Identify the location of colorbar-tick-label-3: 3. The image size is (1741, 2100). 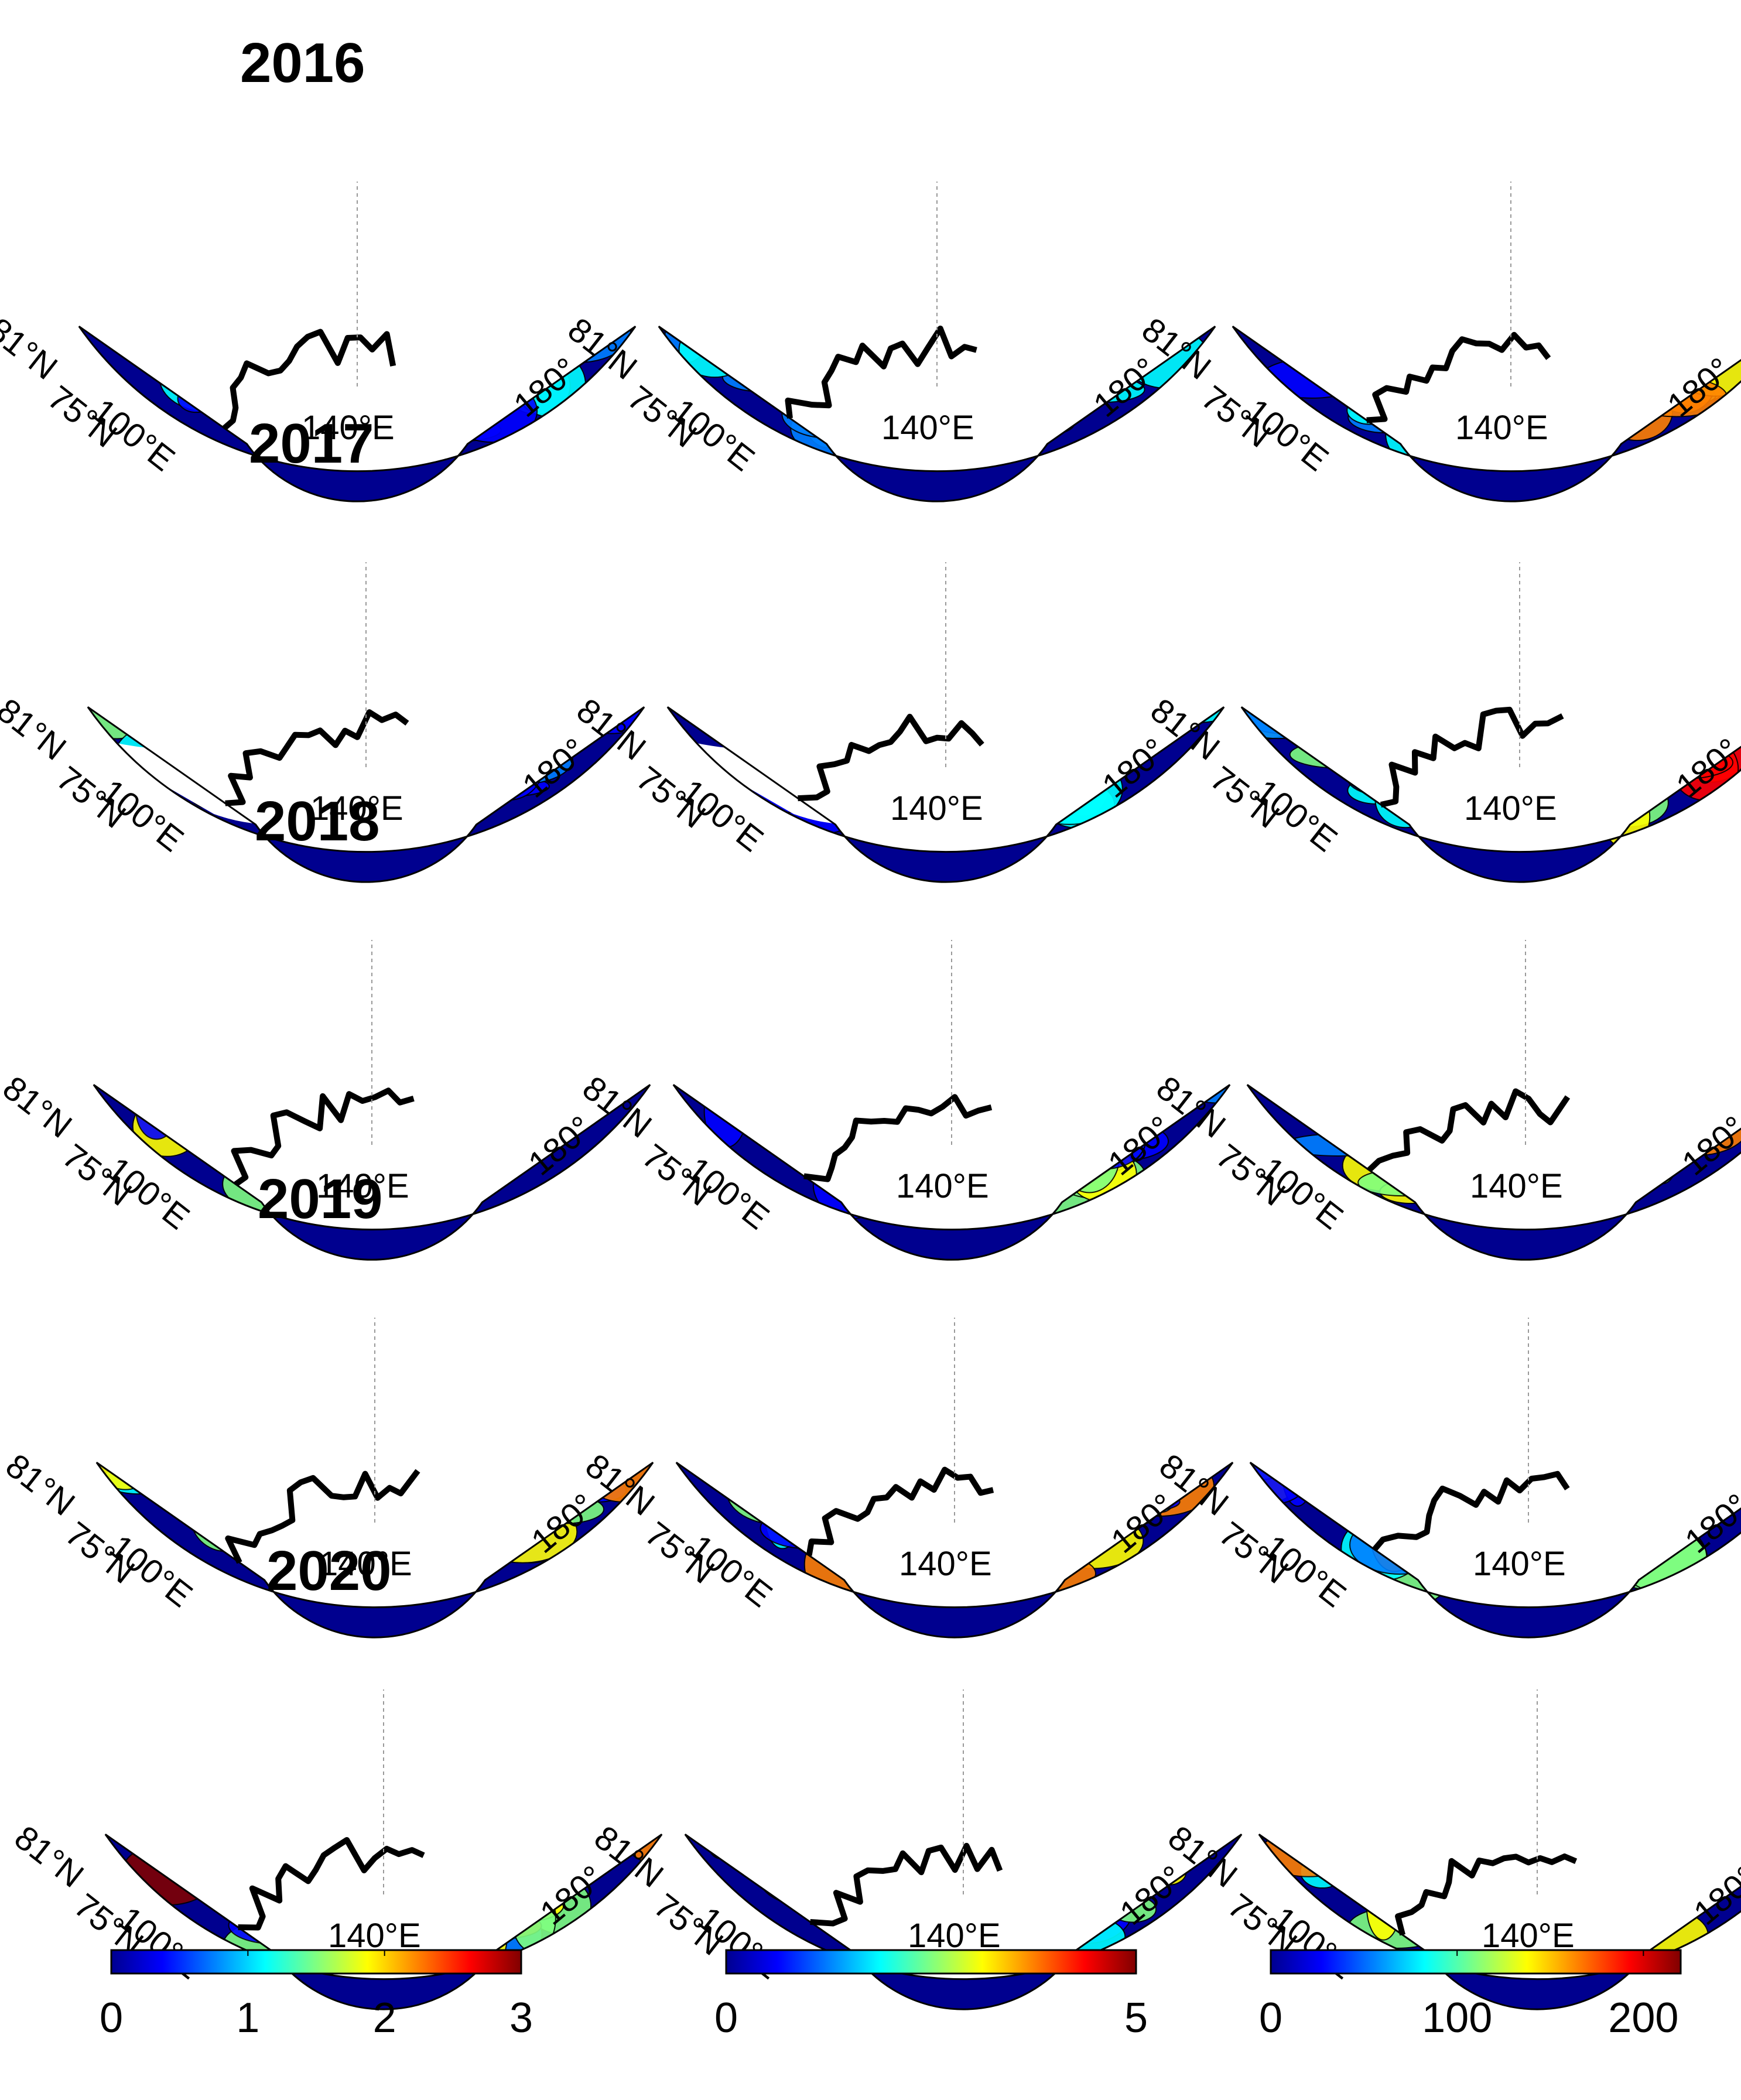
(521, 2018).